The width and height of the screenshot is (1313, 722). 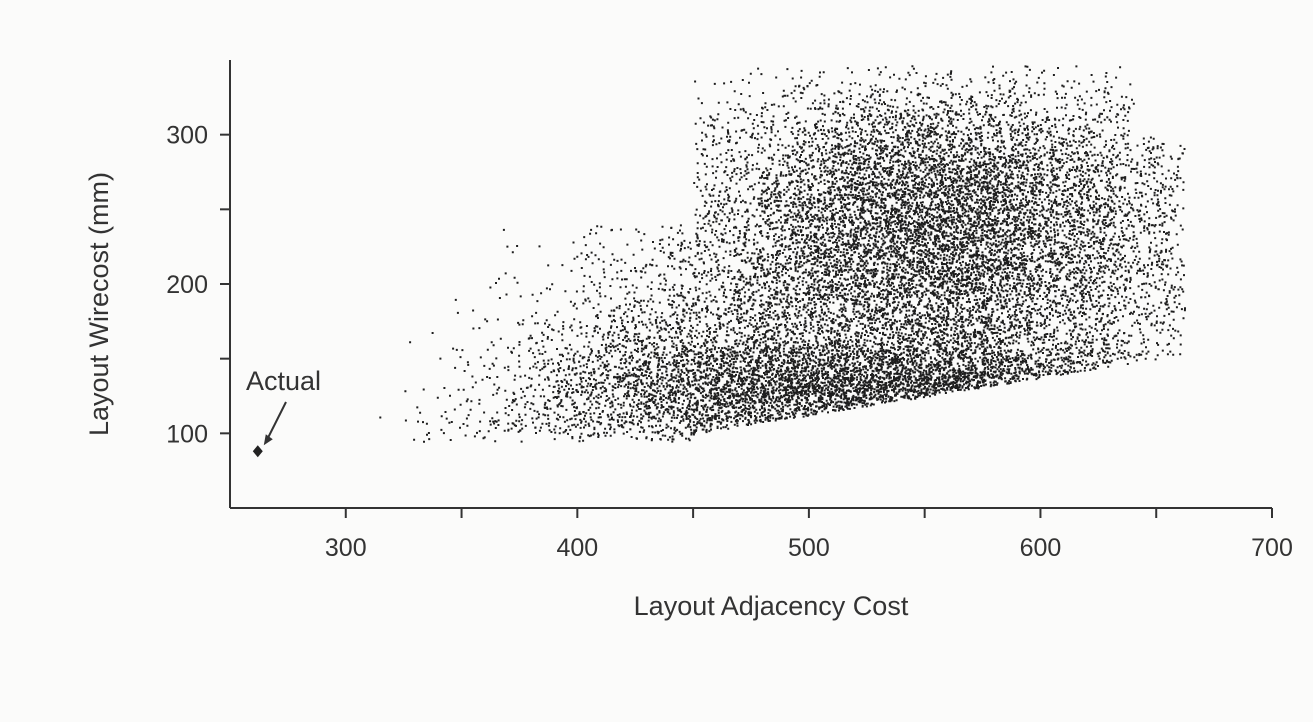 I want to click on x-axis-title: Layout Adjacency Cost, so click(x=771, y=606).